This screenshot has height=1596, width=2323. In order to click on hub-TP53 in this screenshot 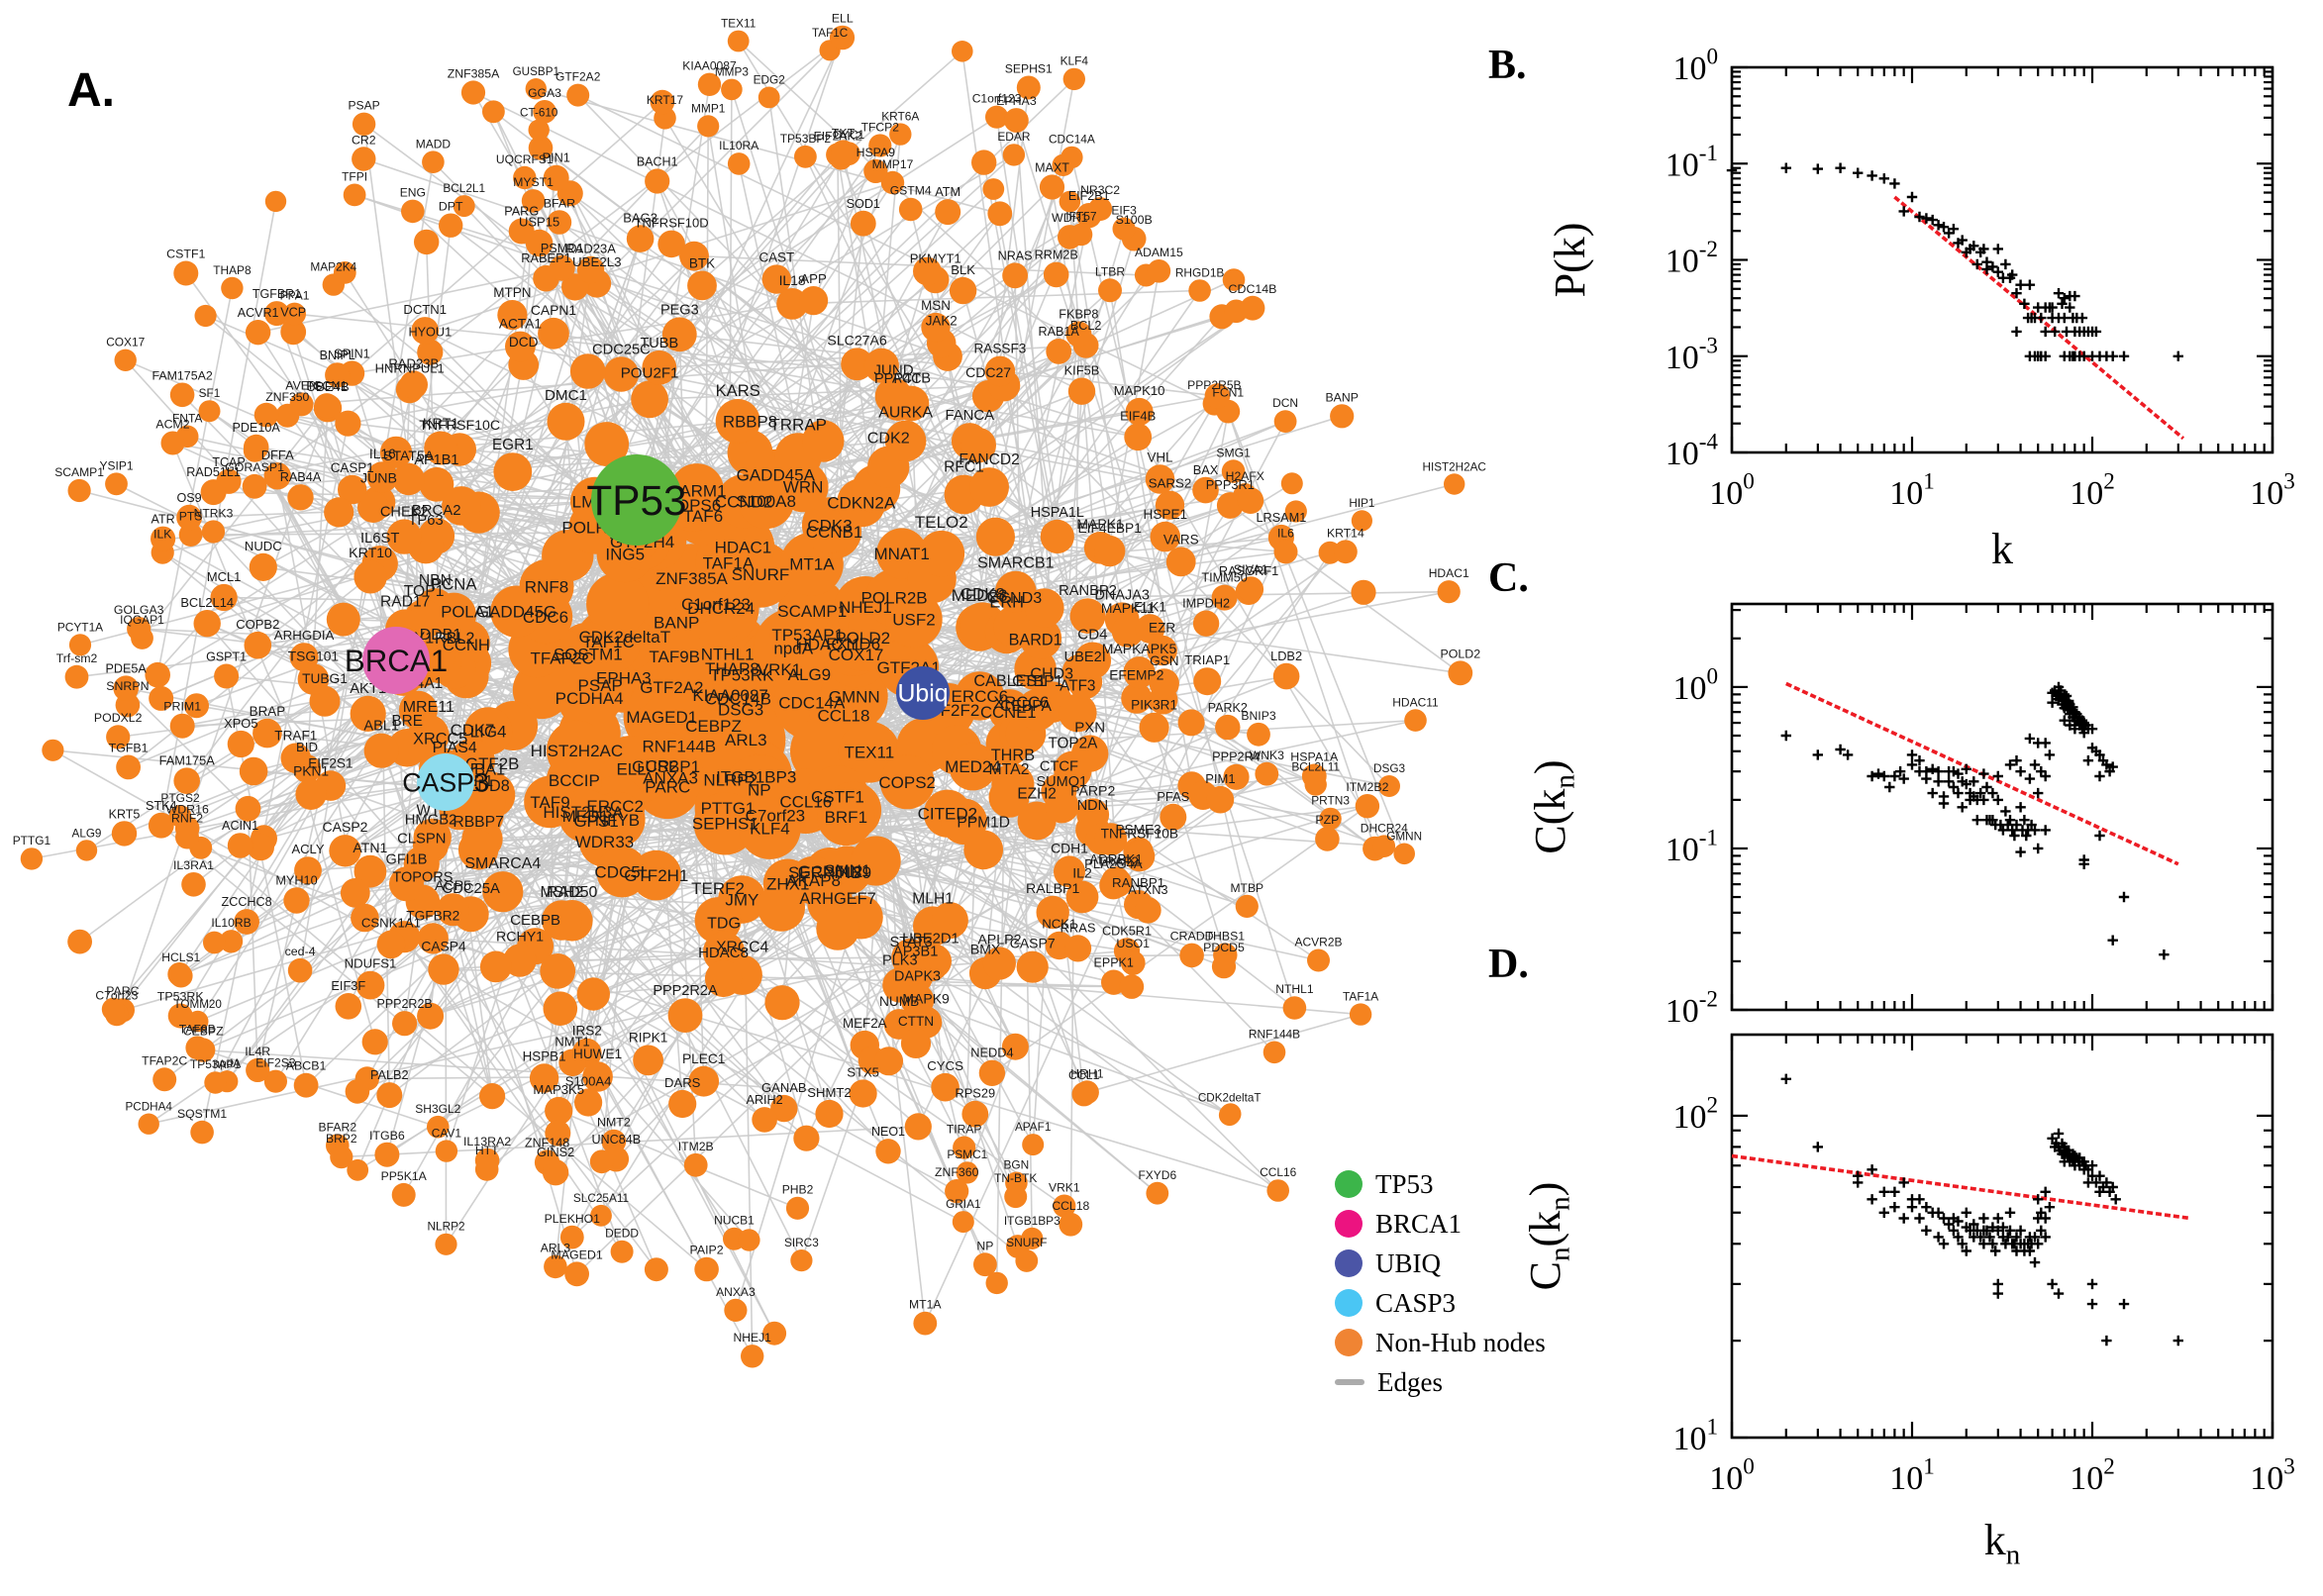, I will do `click(636, 500)`.